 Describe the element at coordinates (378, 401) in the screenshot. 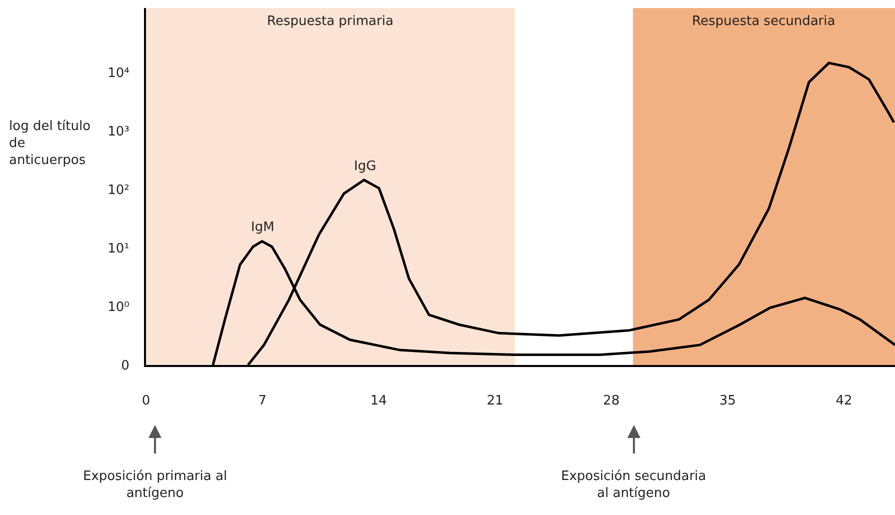

I see `x-tick-label: 14` at that location.